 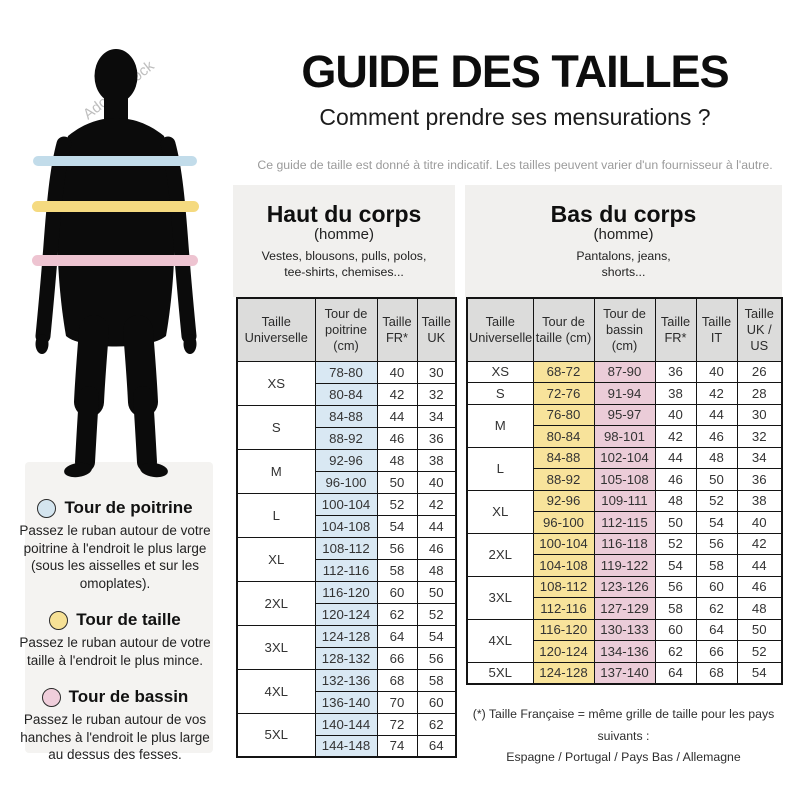 What do you see at coordinates (397, 592) in the screenshot?
I see `value-cell: 60` at bounding box center [397, 592].